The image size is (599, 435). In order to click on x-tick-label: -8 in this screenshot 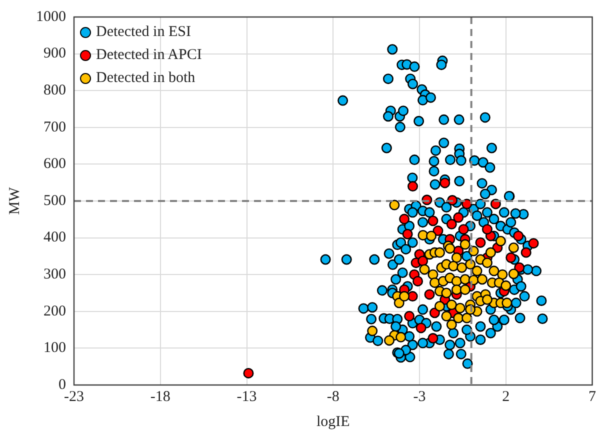, I will do `click(333, 396)`.